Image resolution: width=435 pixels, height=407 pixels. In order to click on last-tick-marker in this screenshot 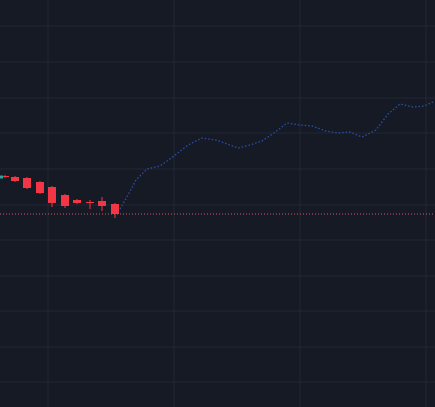, I will do `click(1, 177)`.